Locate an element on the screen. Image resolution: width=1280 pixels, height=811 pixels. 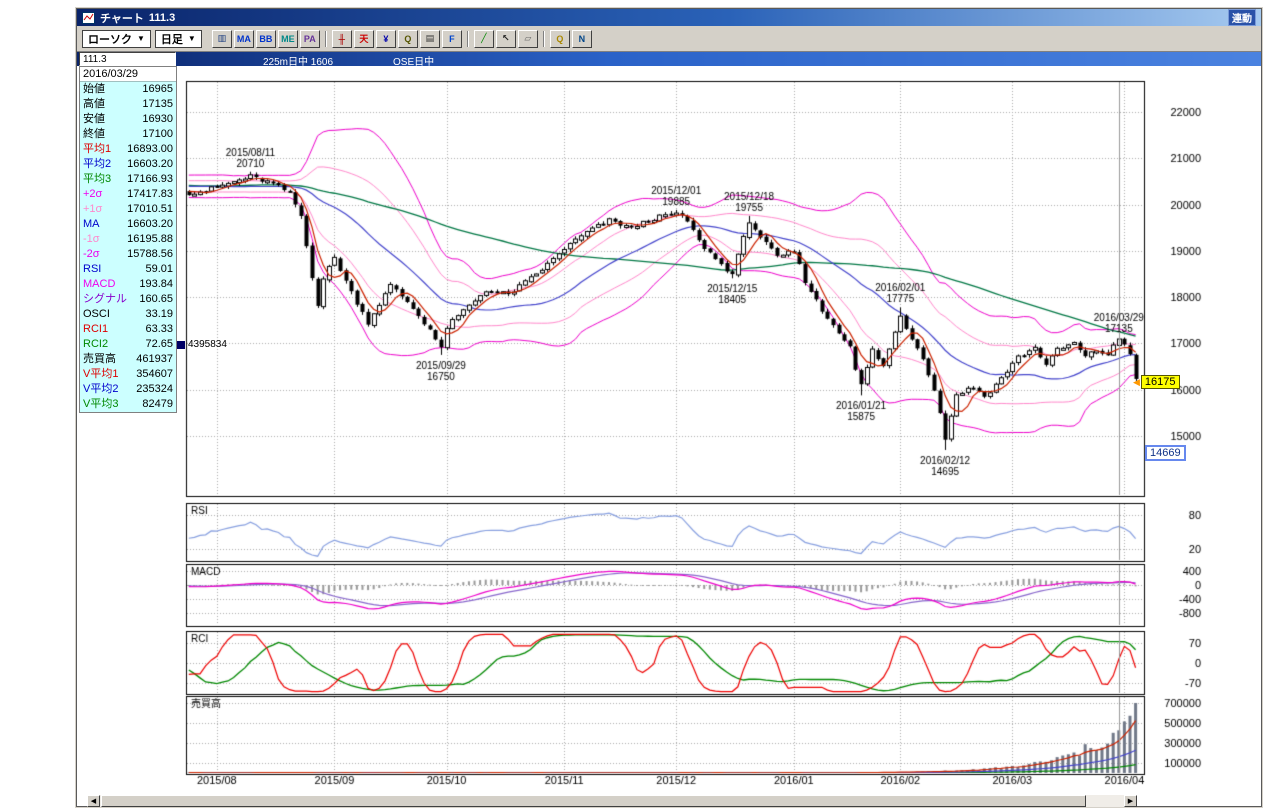
info-row-5: 平均2 16603.20 is located at coordinates (128, 164).